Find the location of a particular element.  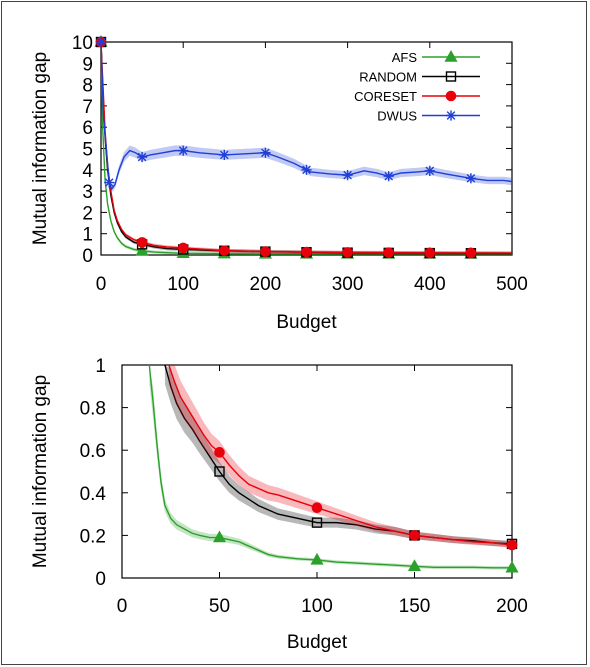

legend-label-afs: AFS is located at coordinates (405, 57).